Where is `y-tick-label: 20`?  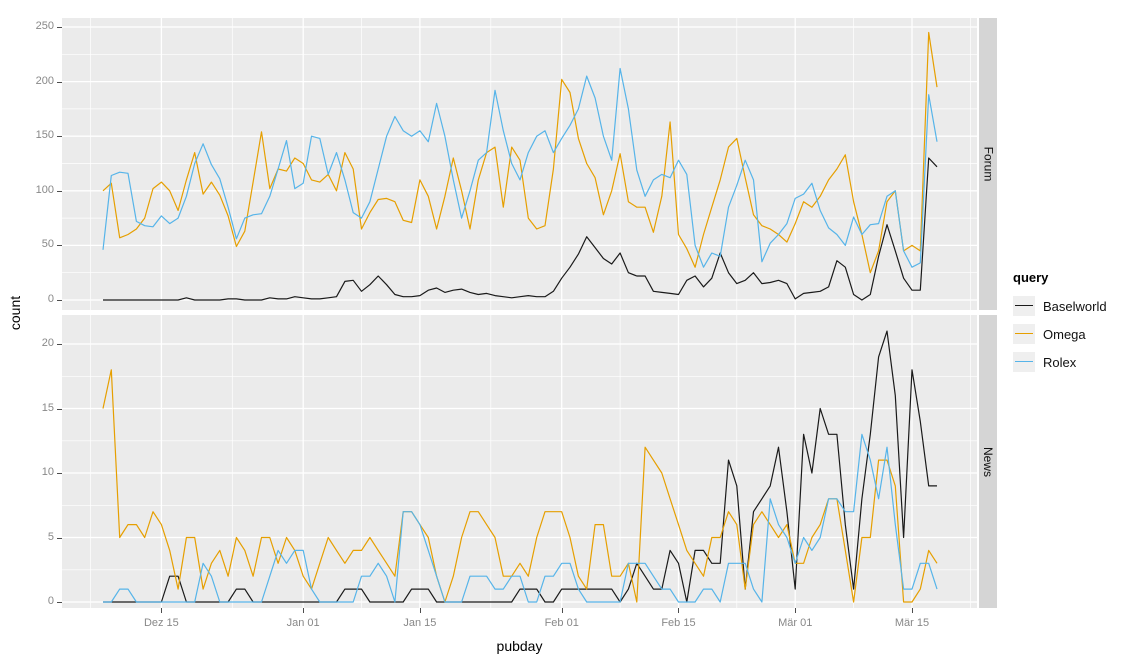 y-tick-label: 20 is located at coordinates (47, 343).